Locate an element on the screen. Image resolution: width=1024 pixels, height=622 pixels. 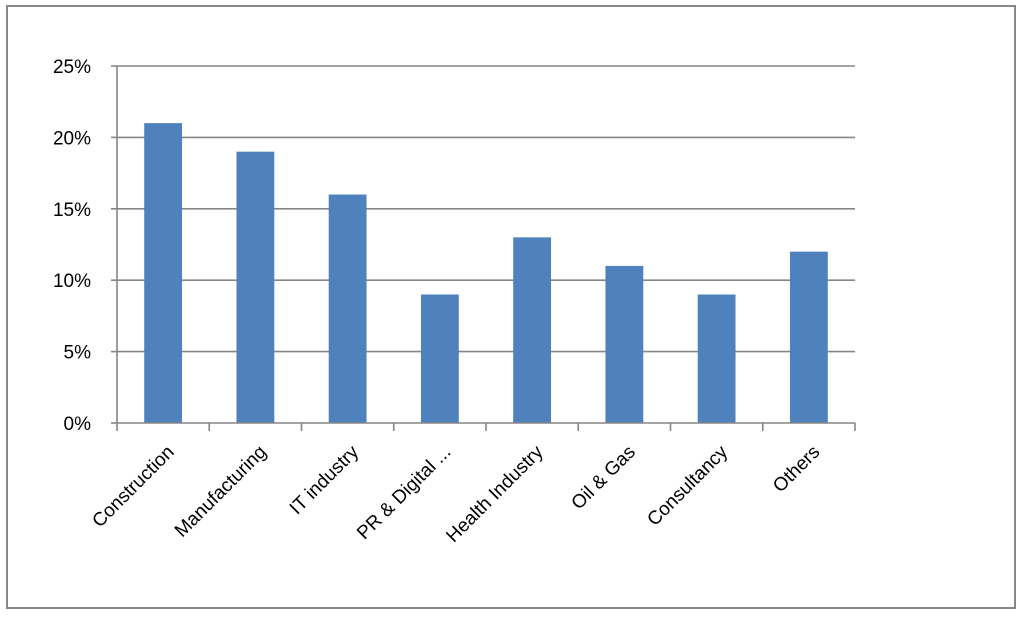
x-category-label: IT industry is located at coordinates (325, 480).